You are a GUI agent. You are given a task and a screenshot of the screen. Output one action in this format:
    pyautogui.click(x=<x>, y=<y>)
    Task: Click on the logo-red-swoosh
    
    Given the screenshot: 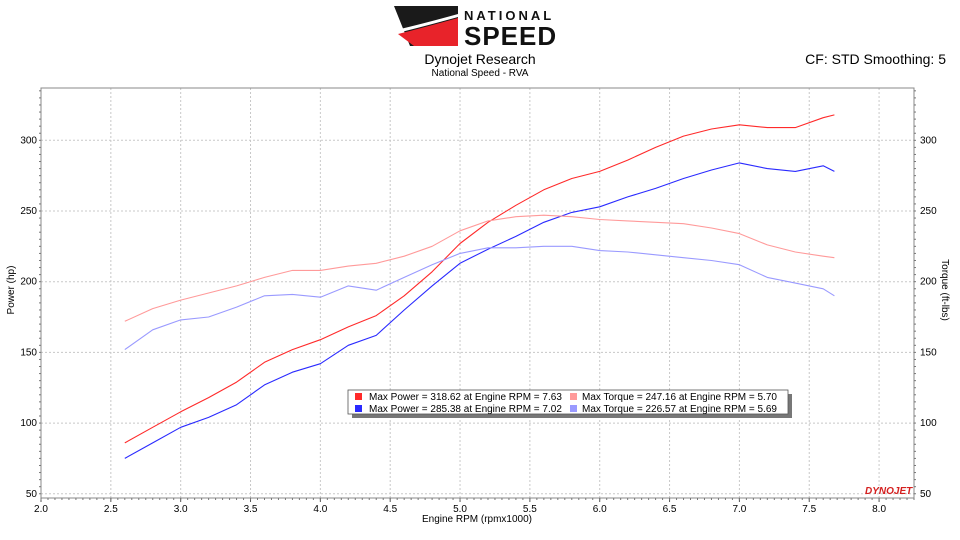 What is the action you would take?
    pyautogui.click(x=428, y=32)
    